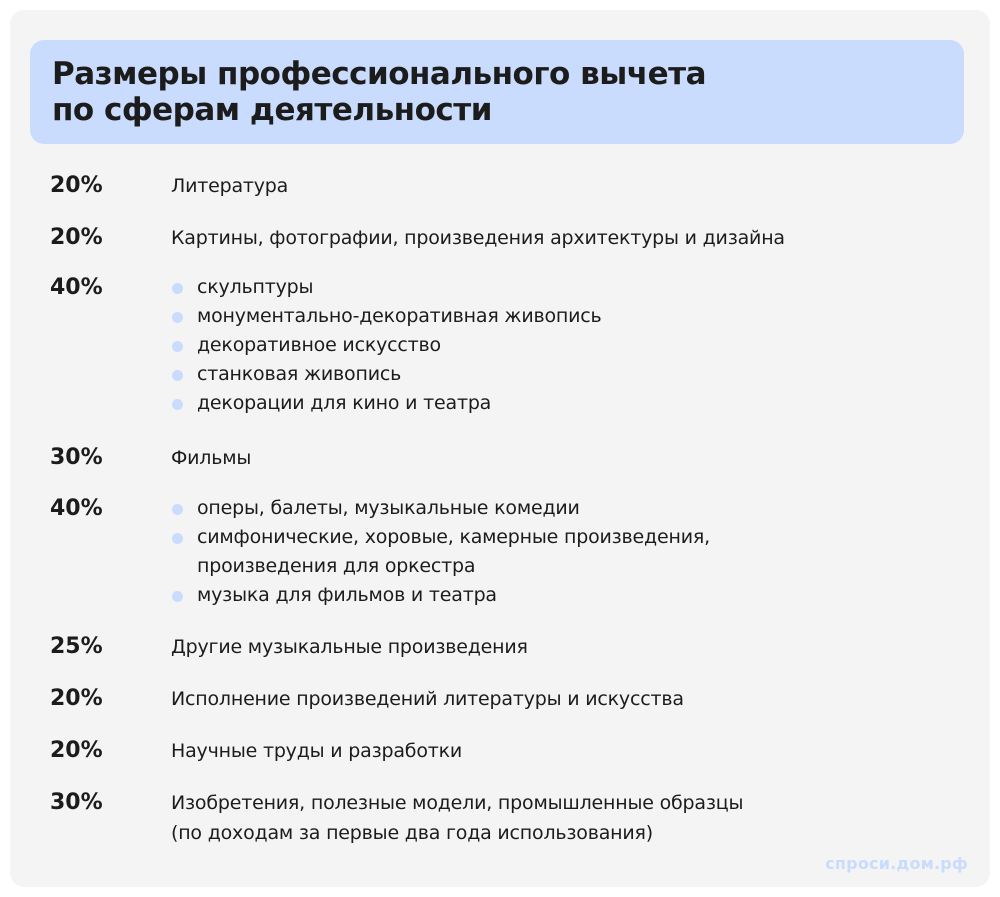  What do you see at coordinates (230, 186) in the screenshot?
I see `deduction-category: Литература` at bounding box center [230, 186].